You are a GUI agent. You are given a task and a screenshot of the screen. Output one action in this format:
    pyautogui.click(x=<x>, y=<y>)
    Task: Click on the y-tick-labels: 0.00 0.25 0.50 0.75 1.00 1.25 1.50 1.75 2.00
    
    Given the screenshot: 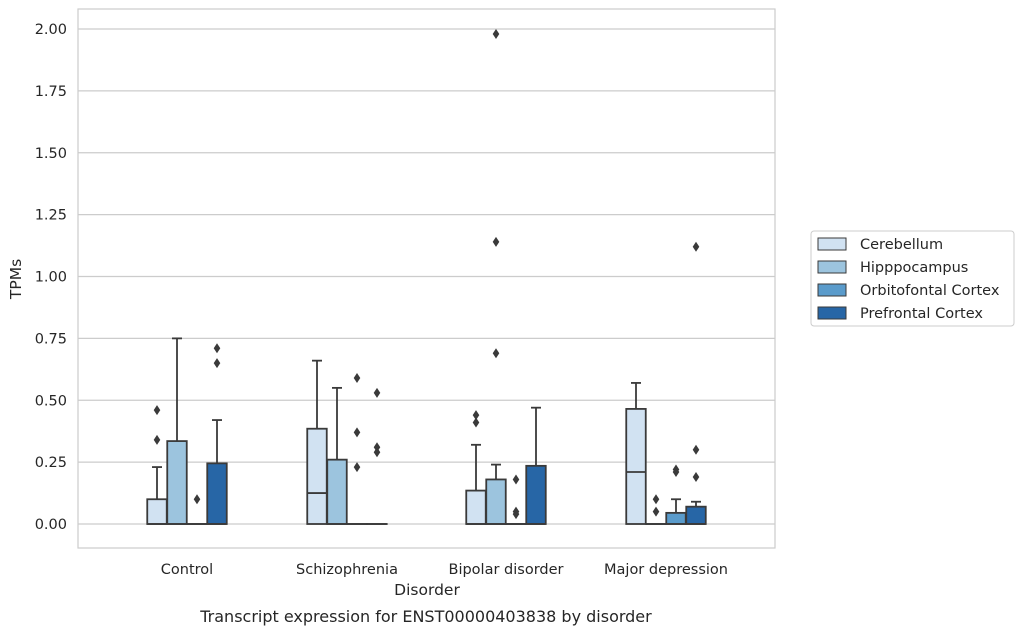 What is the action you would take?
    pyautogui.click(x=51, y=277)
    